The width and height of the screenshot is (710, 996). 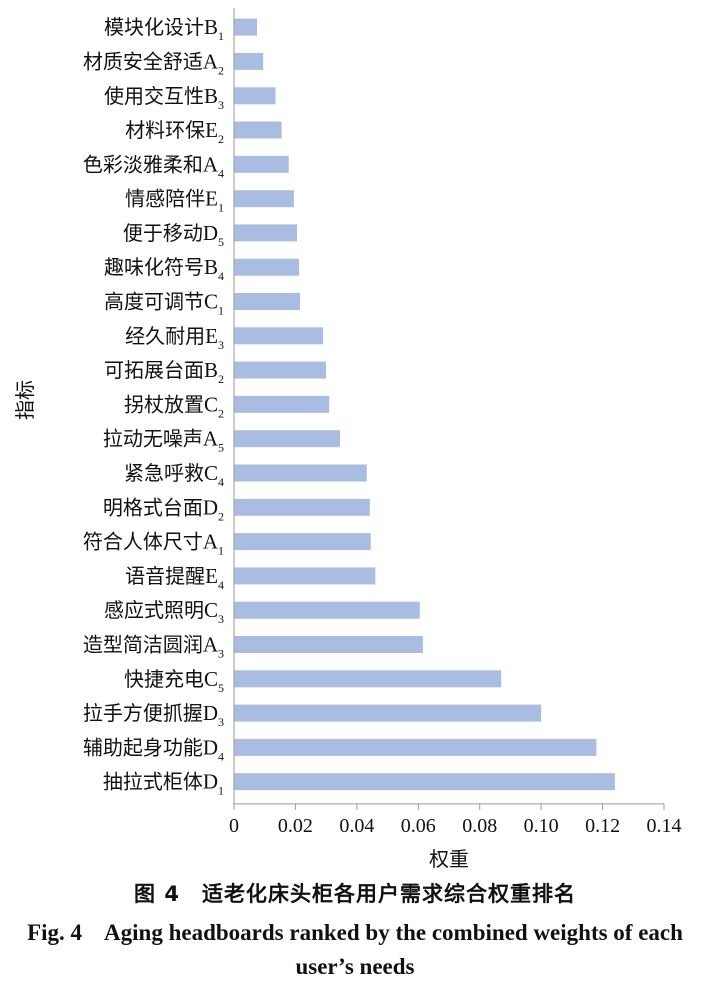 I want to click on x-tick-label: 0.10, so click(x=541, y=826).